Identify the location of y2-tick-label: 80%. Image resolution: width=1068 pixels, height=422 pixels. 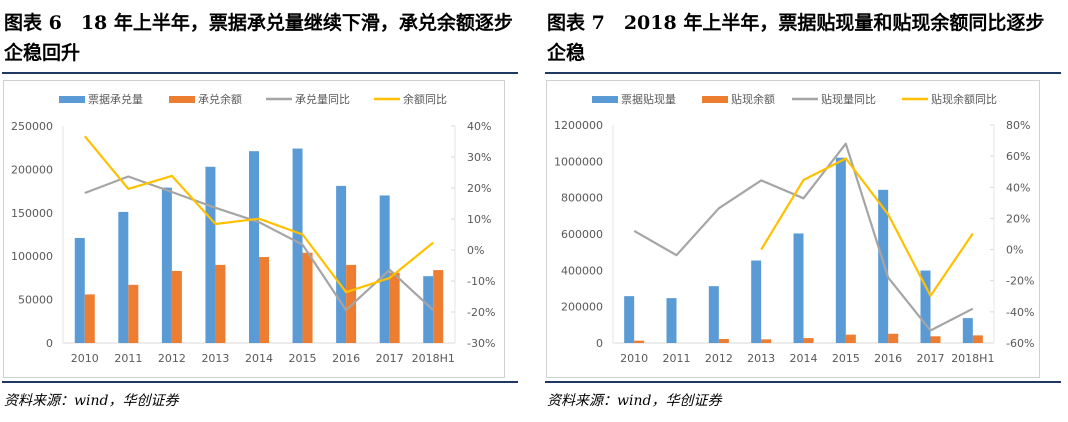
(1018, 125).